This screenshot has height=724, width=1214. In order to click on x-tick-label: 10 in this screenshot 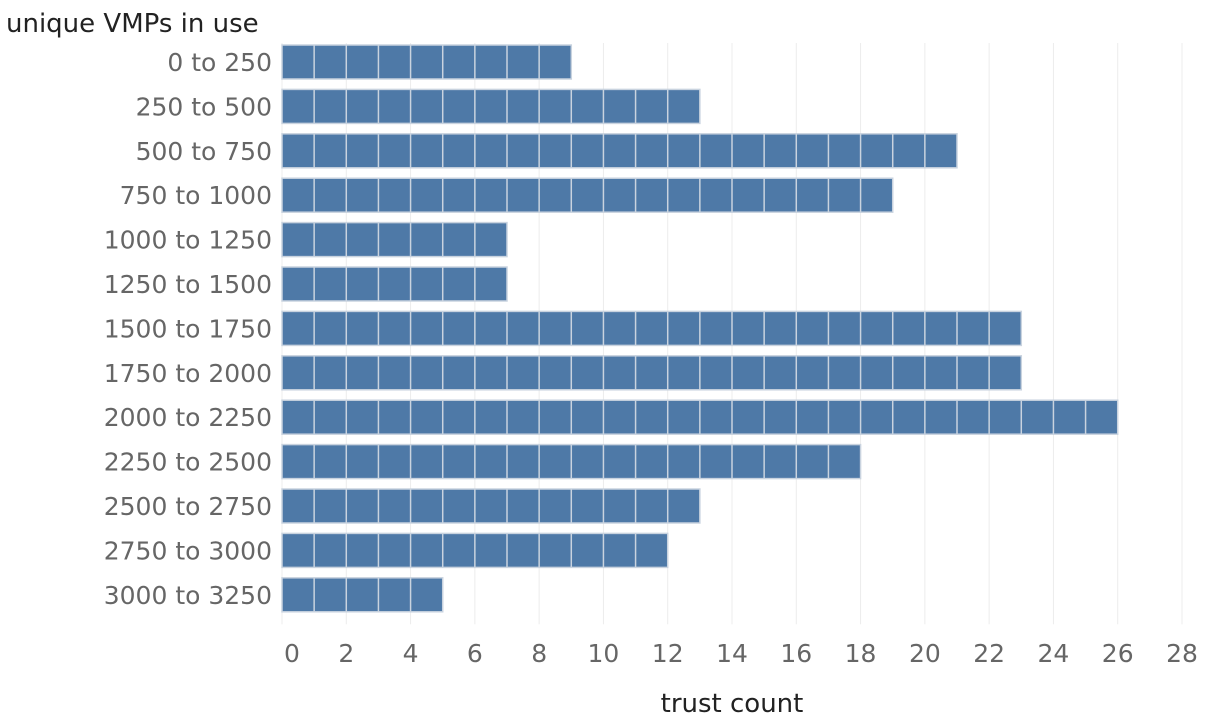, I will do `click(604, 653)`.